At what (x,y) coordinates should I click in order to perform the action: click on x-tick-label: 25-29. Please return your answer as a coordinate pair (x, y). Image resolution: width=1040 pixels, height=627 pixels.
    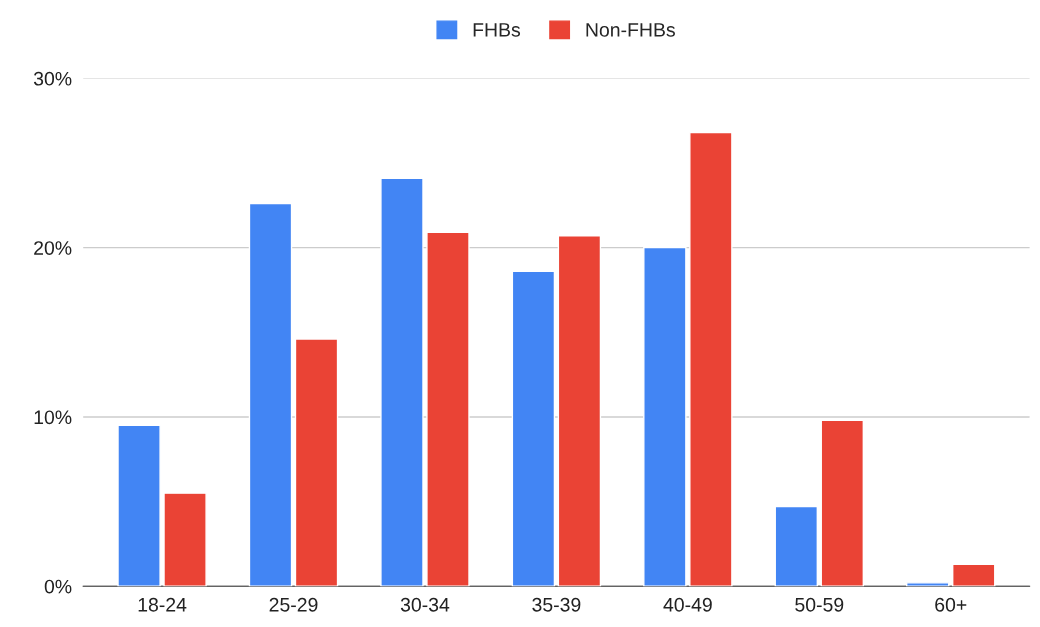
    Looking at the image, I should click on (293, 604).